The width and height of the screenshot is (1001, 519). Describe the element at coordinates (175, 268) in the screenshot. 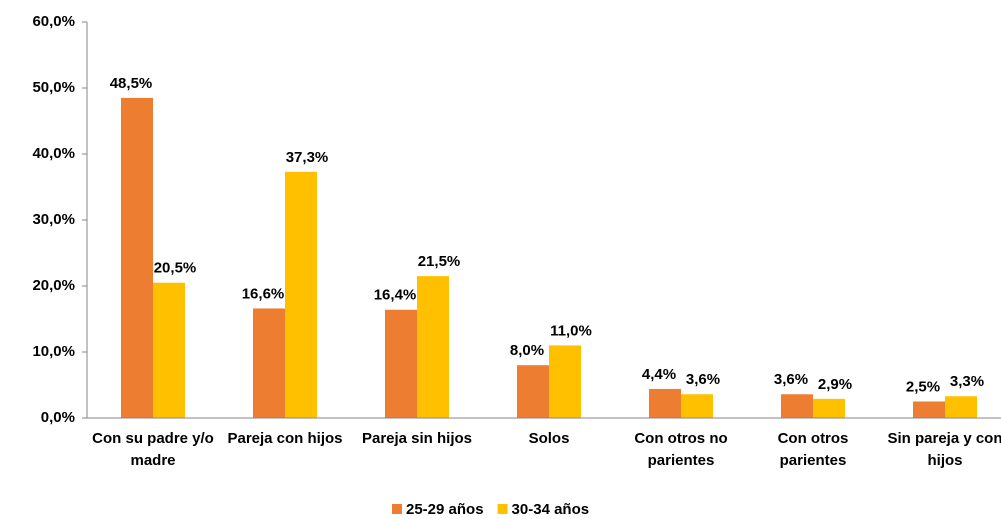

I see `data-label: 20,5%` at that location.